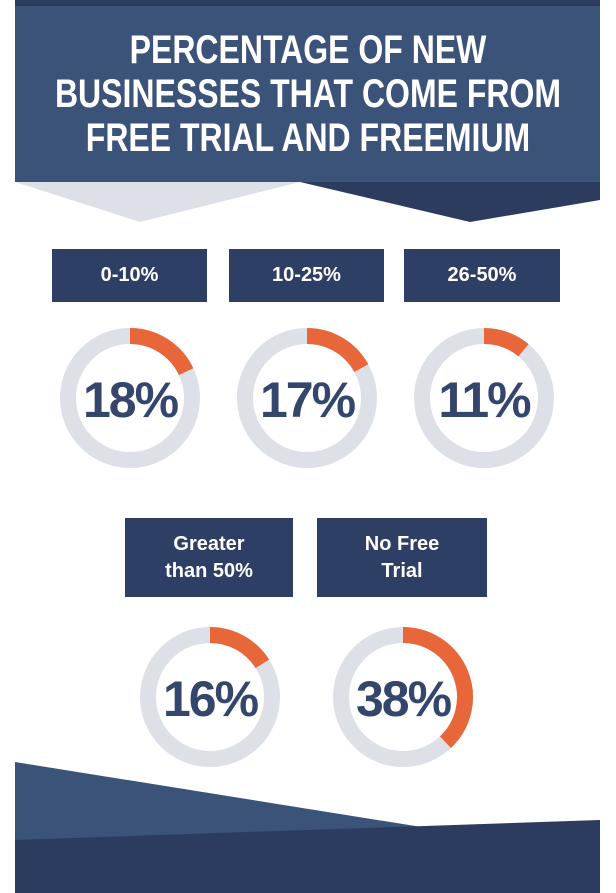  Describe the element at coordinates (157, 202) in the screenshot. I see `chevron-left` at that location.